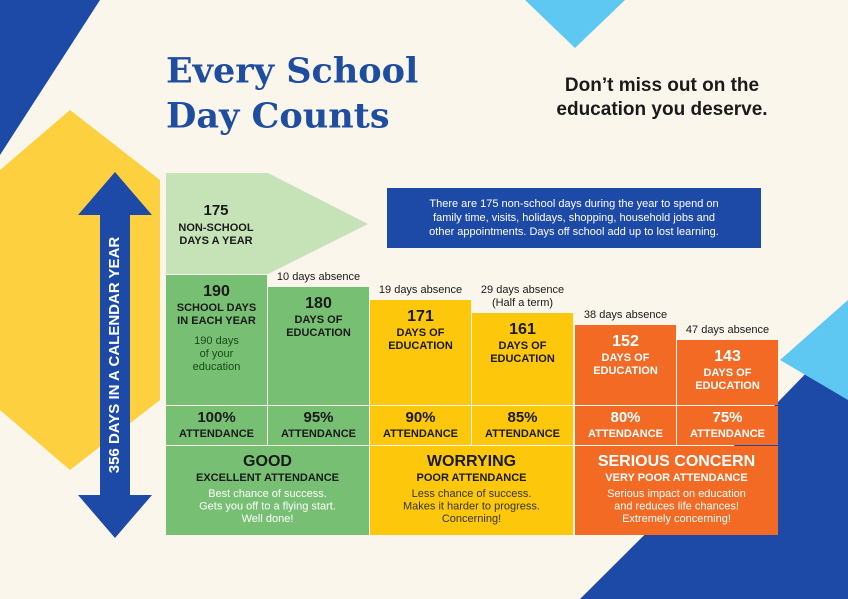 The image size is (848, 599). I want to click on non-school-label: DAYS A YEAR, so click(215, 241).